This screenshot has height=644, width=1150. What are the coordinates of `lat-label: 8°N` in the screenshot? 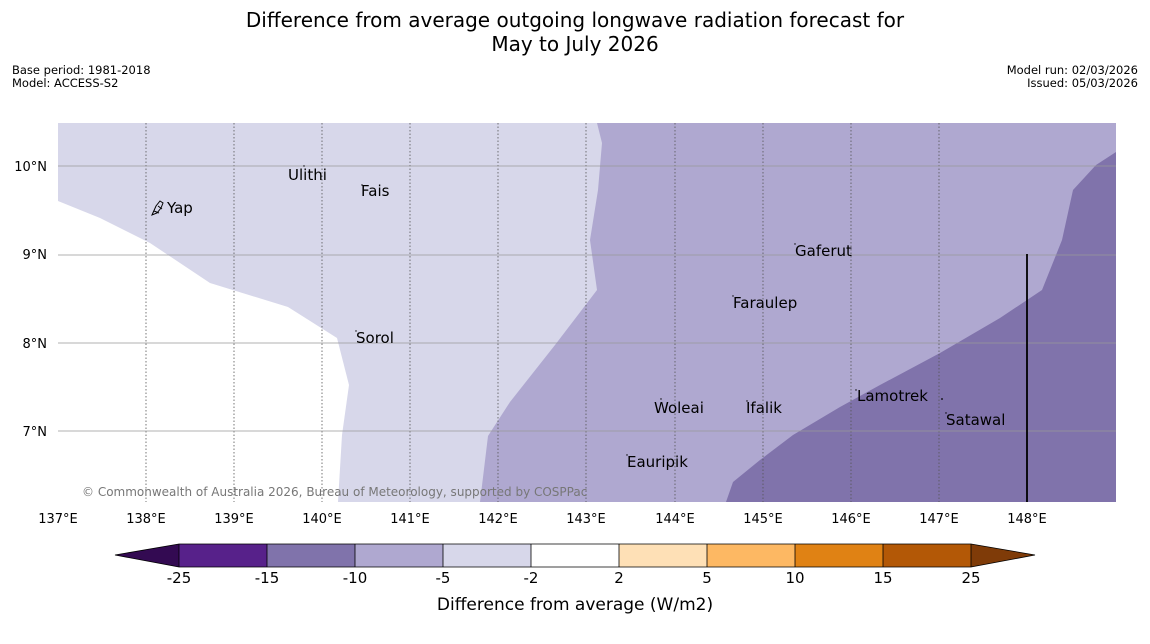 It's located at (35, 344).